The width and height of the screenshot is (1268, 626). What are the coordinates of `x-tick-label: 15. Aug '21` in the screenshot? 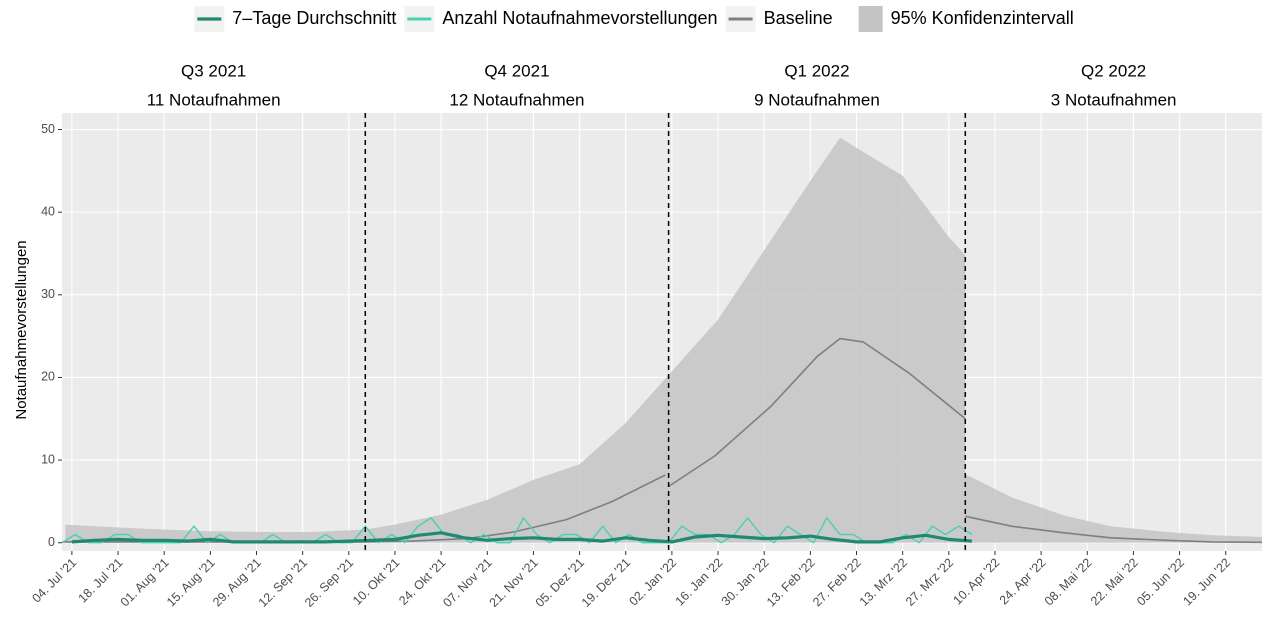 It's located at (191, 583).